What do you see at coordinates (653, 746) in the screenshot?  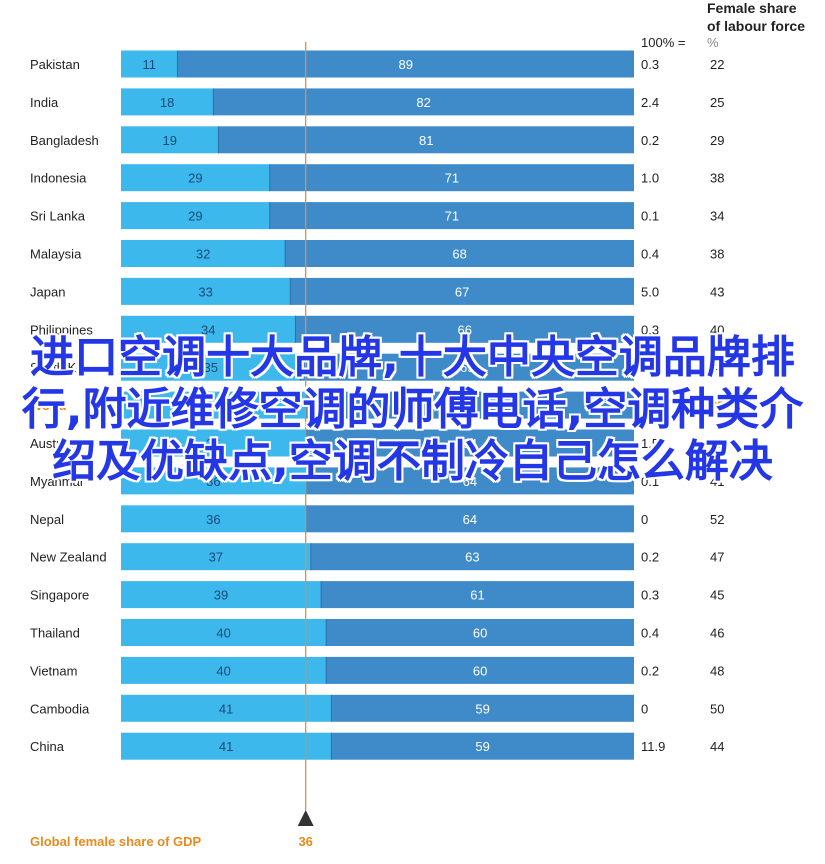 I see `gdp-value: 11.9` at bounding box center [653, 746].